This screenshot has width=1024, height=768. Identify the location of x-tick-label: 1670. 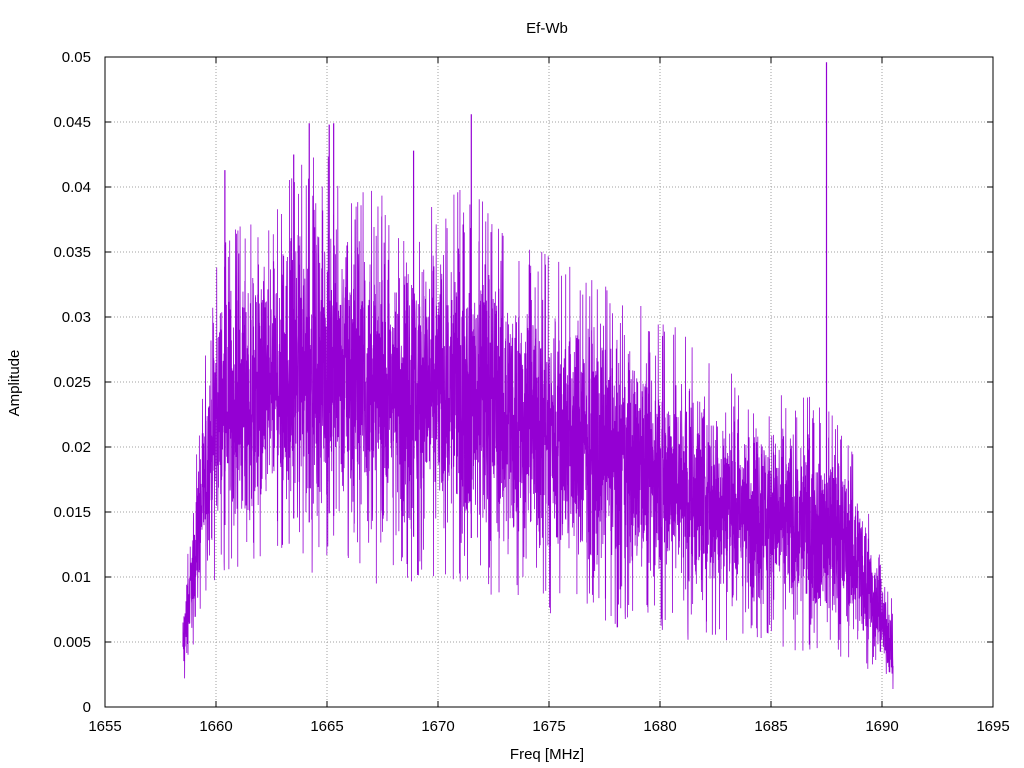
(437, 726).